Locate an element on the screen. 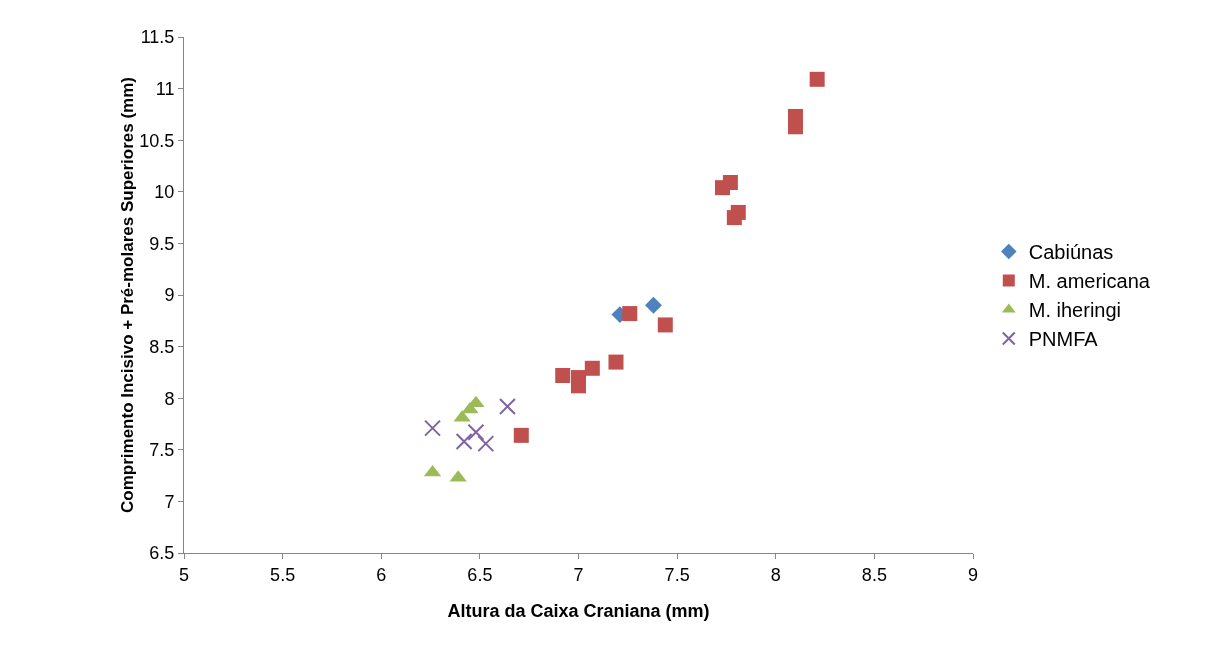 The width and height of the screenshot is (1219, 671). legend-label: M. iheringi is located at coordinates (1075, 310).